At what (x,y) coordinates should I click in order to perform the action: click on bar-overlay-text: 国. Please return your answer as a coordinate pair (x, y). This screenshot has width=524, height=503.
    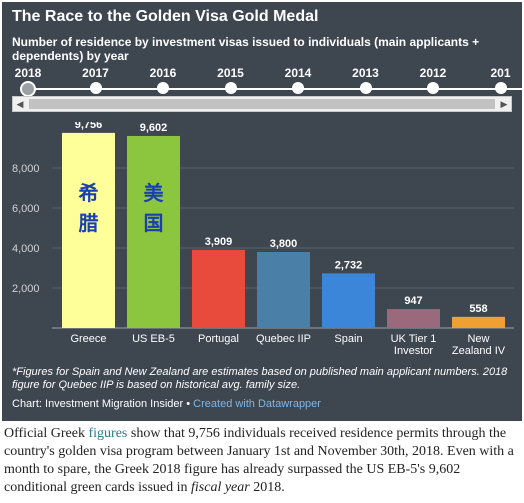
    Looking at the image, I should click on (154, 223).